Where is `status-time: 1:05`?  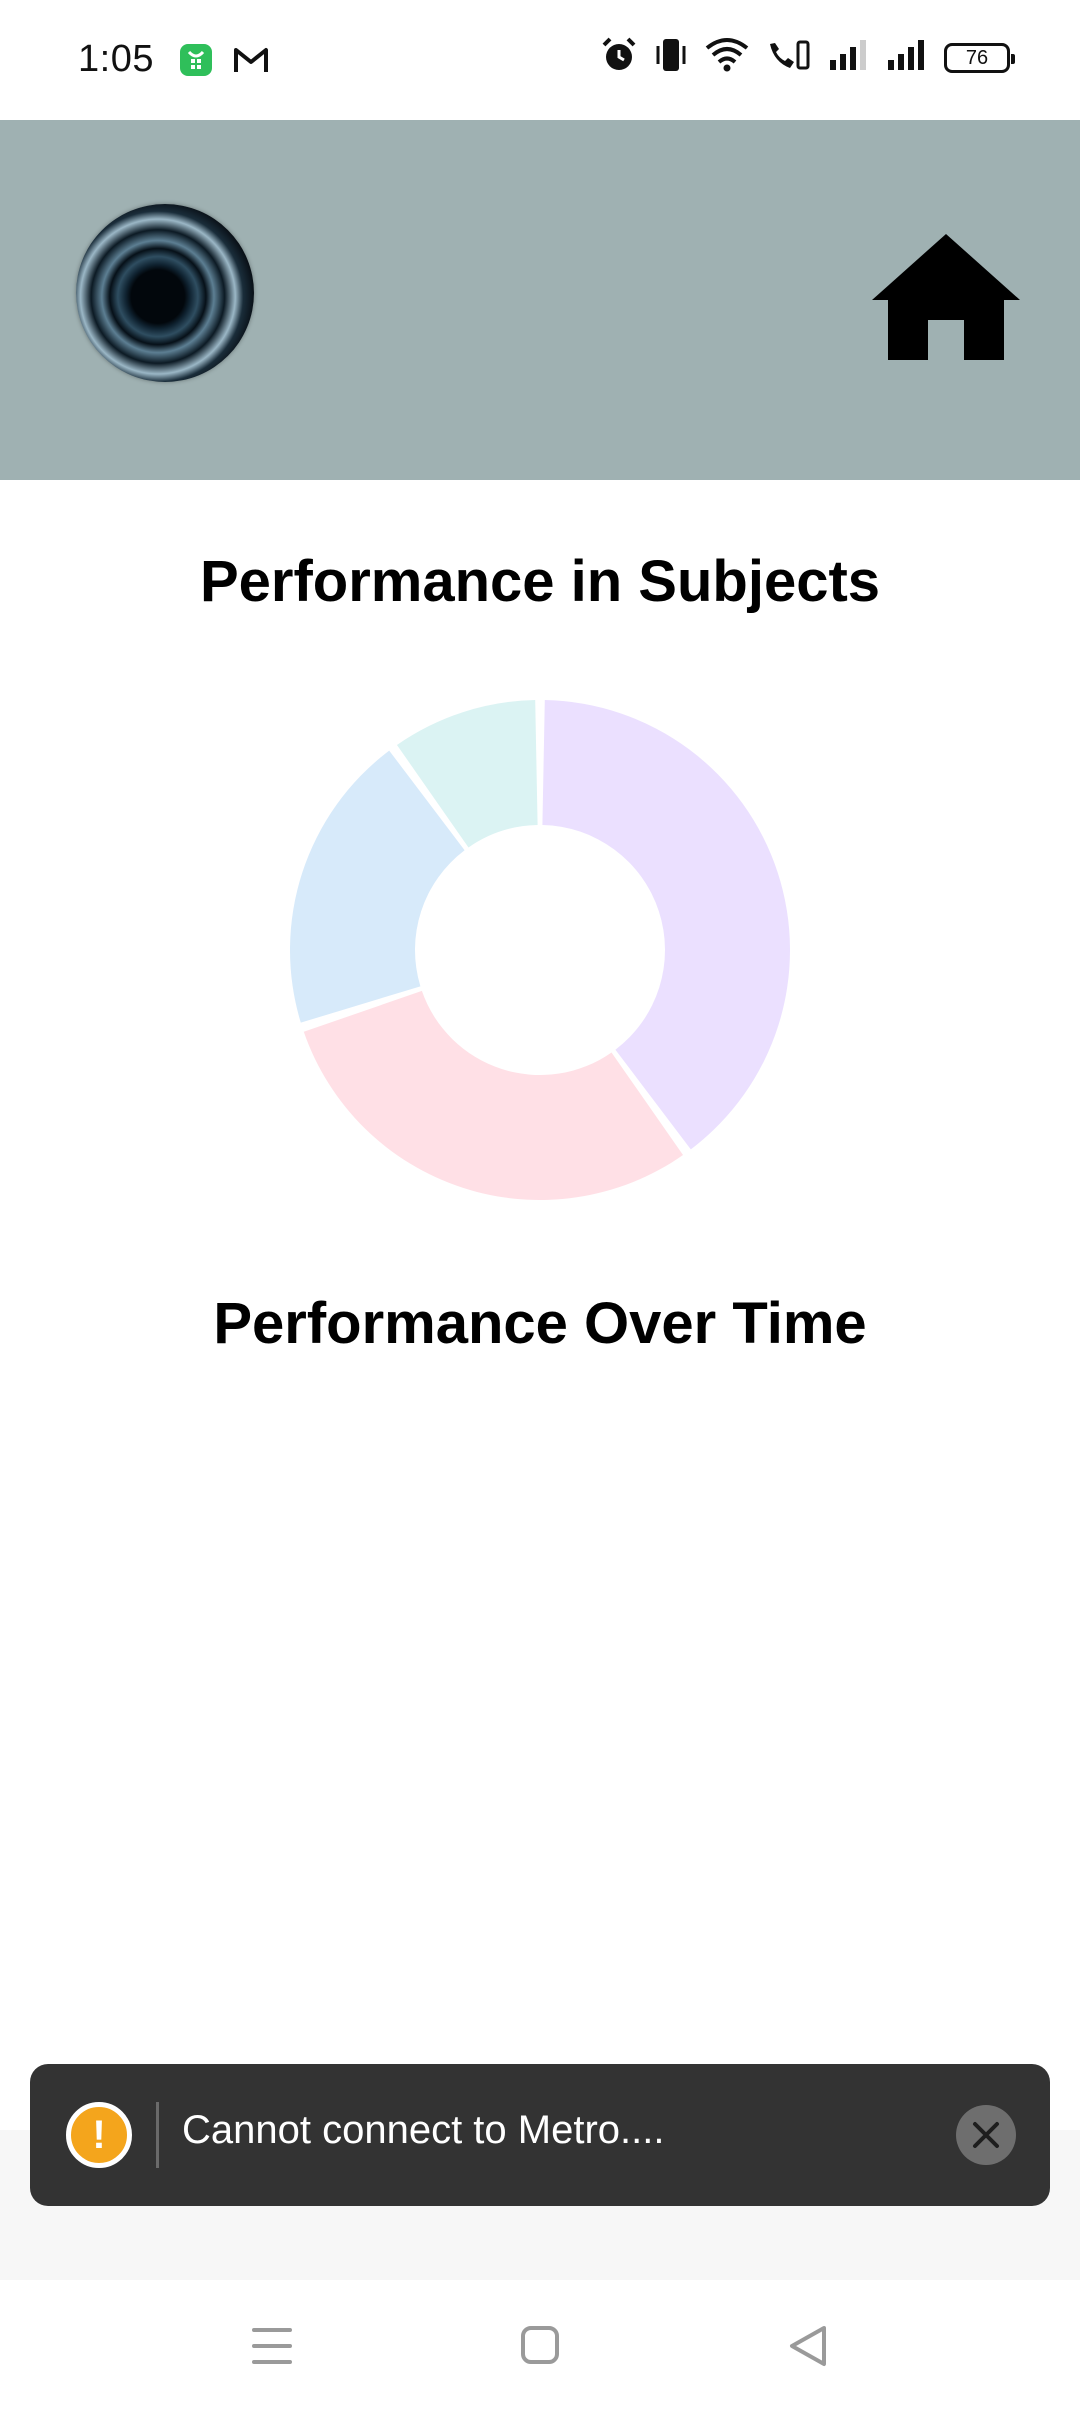
status-time: 1:05 is located at coordinates (116, 59).